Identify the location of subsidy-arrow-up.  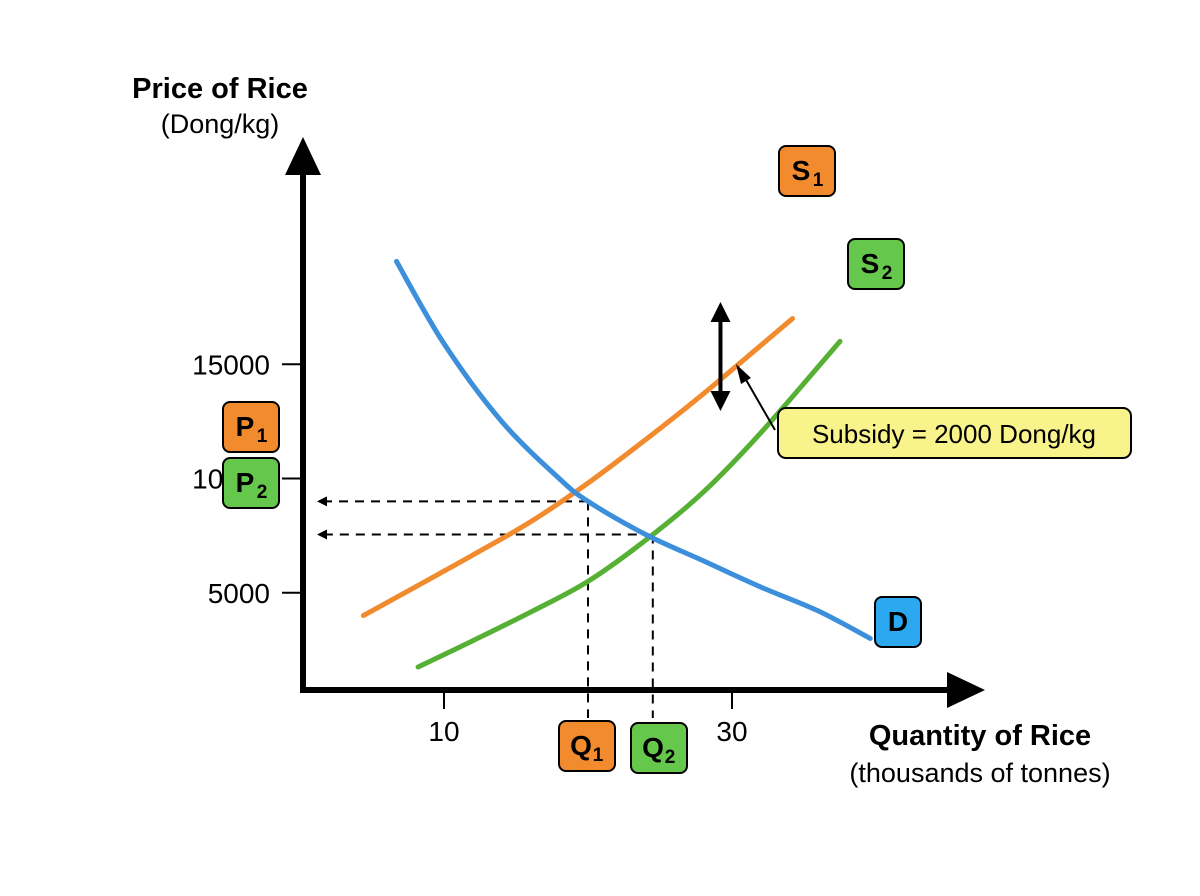
(720, 312).